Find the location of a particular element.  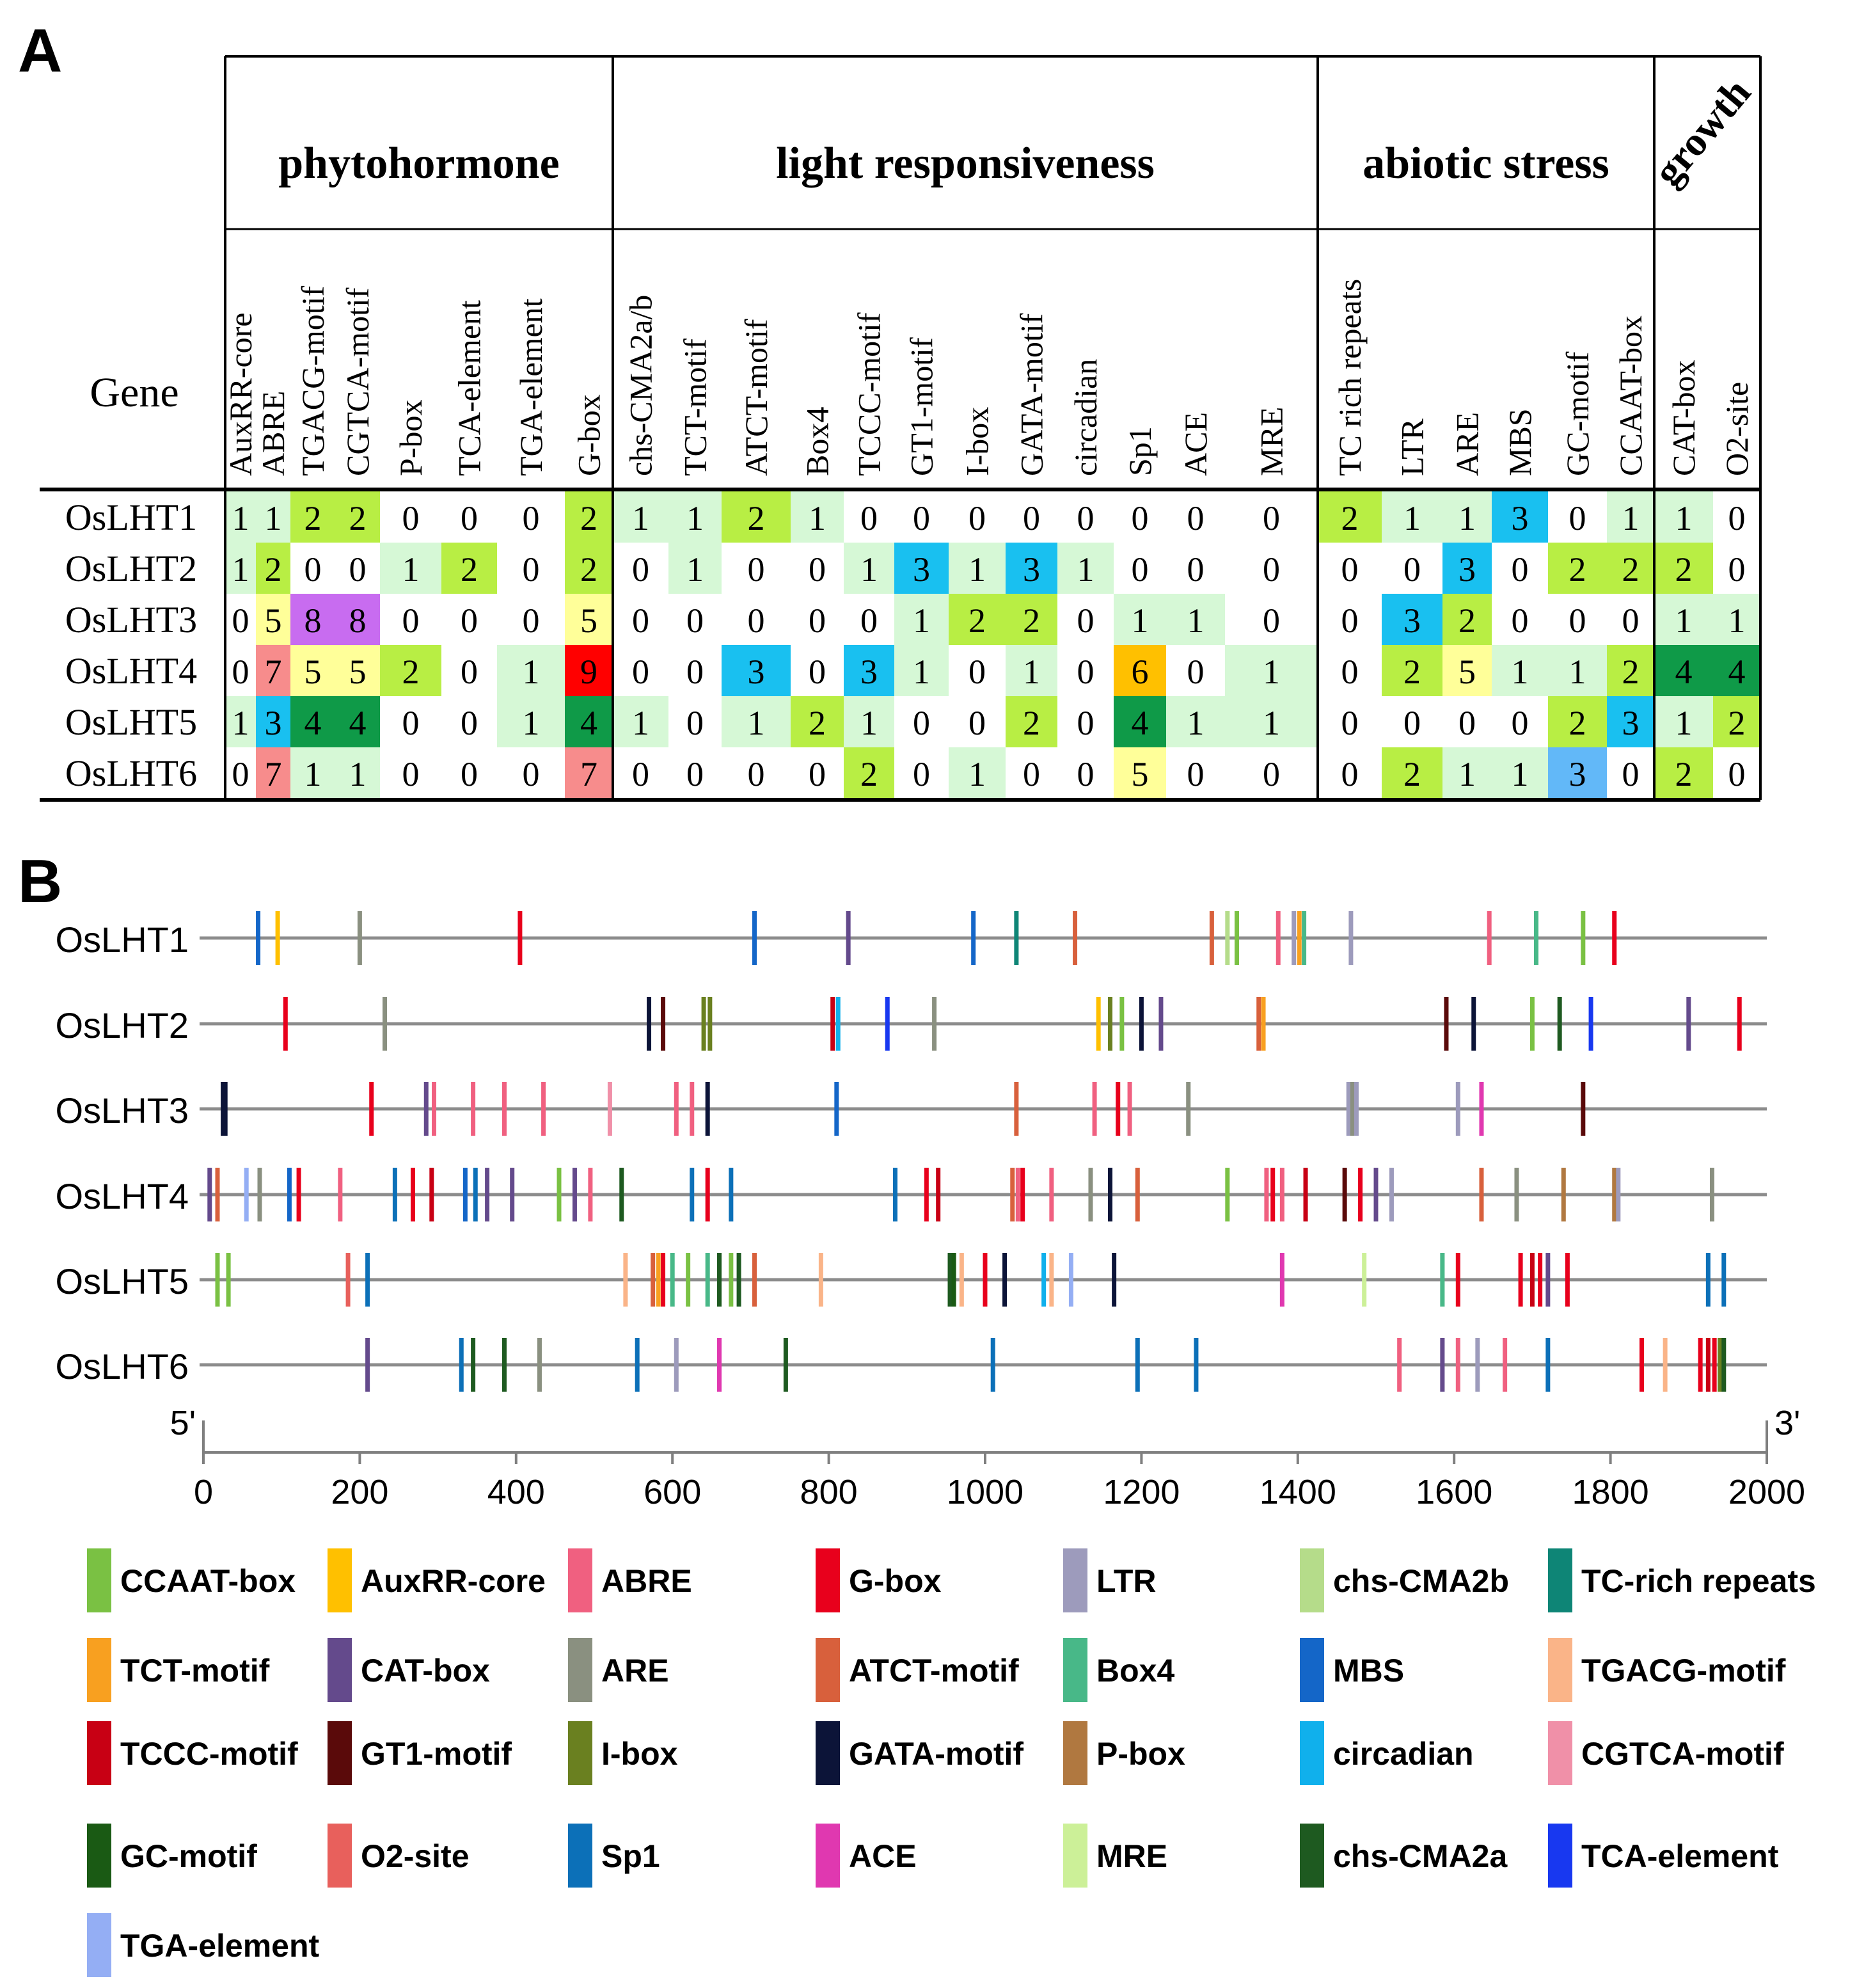

cell-oslht2-o2-site: 0 is located at coordinates (1737, 569).